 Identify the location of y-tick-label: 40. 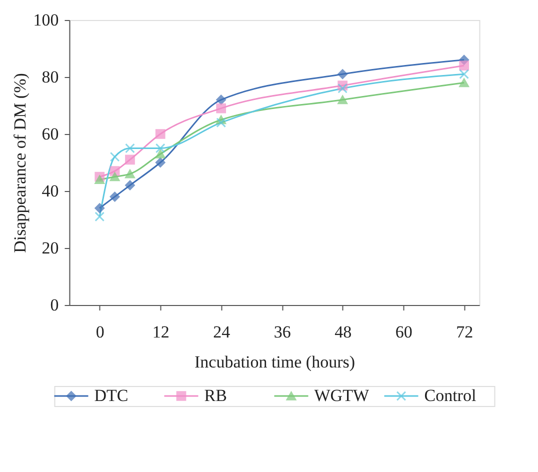
(50, 191).